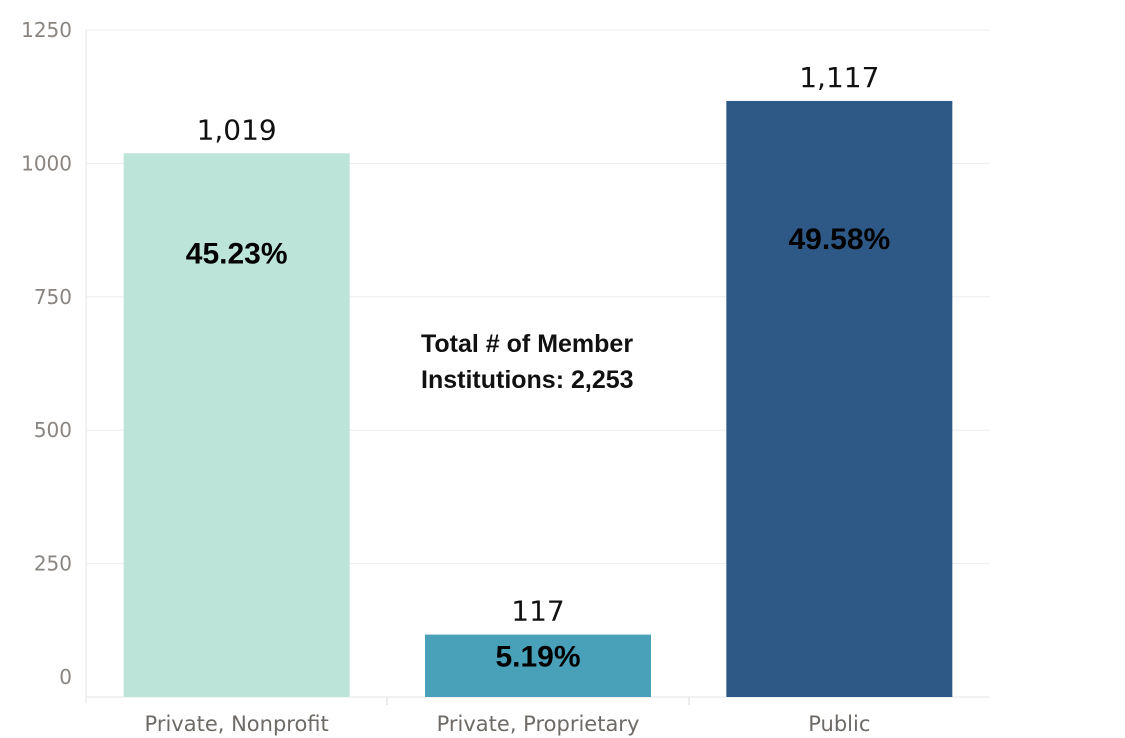 The height and width of the screenshot is (738, 1125). I want to click on x-tick-label: Public, so click(839, 724).